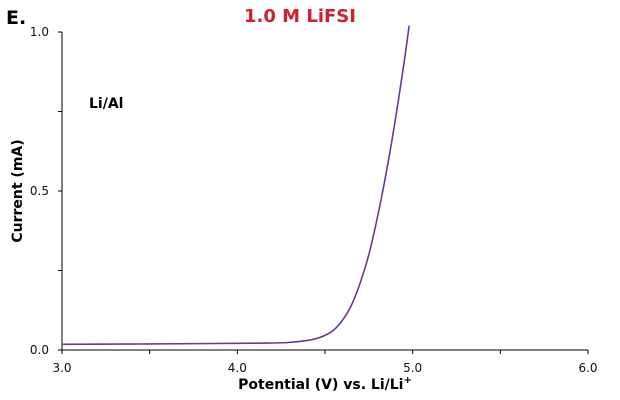  Describe the element at coordinates (407, 380) in the screenshot. I see `x-axis-title-superscript: +` at that location.